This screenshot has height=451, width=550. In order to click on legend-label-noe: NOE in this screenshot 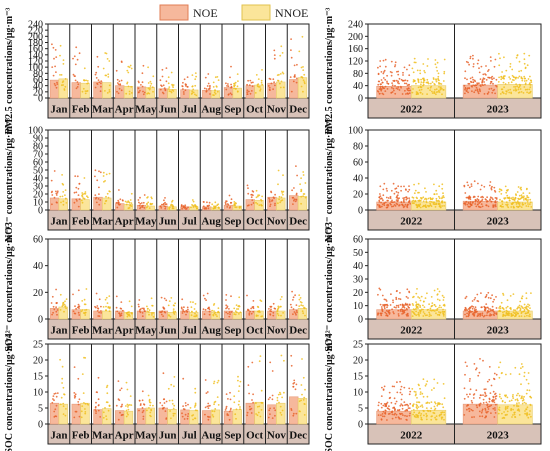, I will do `click(205, 13)`.